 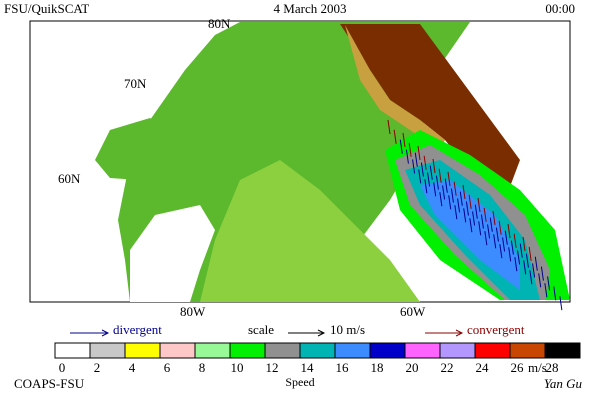 What do you see at coordinates (172, 253) in the screenshot?
I see `bay` at bounding box center [172, 253].